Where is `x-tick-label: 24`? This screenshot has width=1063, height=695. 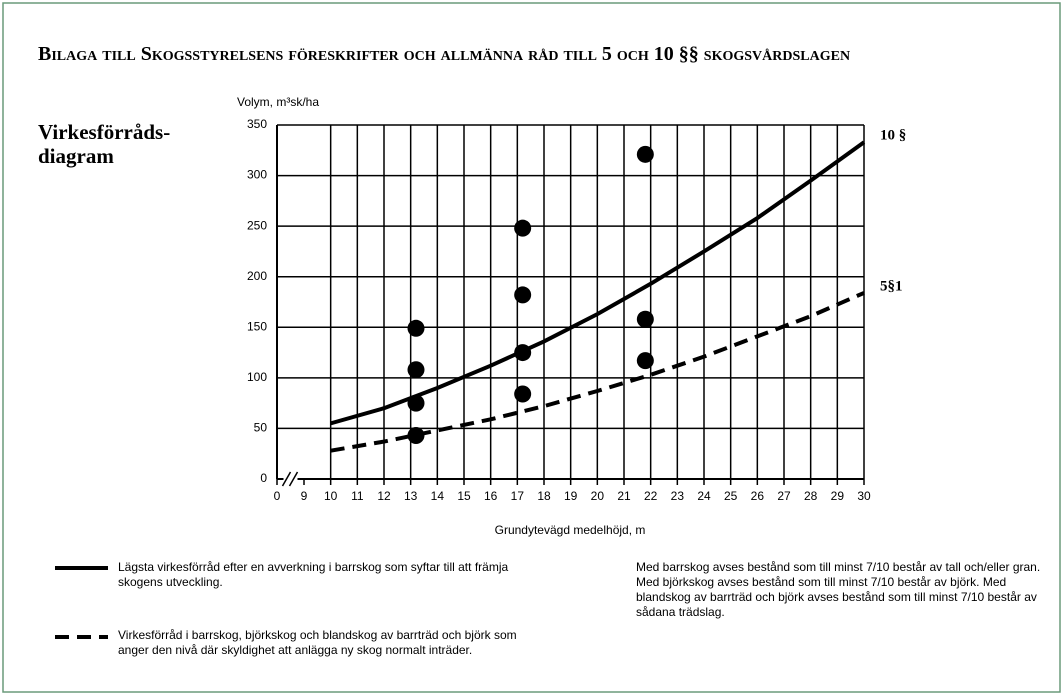 x-tick-label: 24 is located at coordinates (704, 496).